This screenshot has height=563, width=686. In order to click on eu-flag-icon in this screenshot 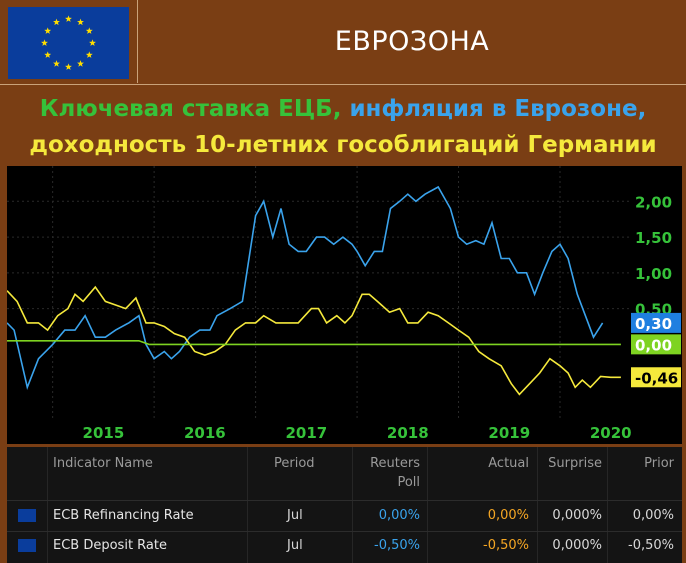, I will do `click(68, 43)`.